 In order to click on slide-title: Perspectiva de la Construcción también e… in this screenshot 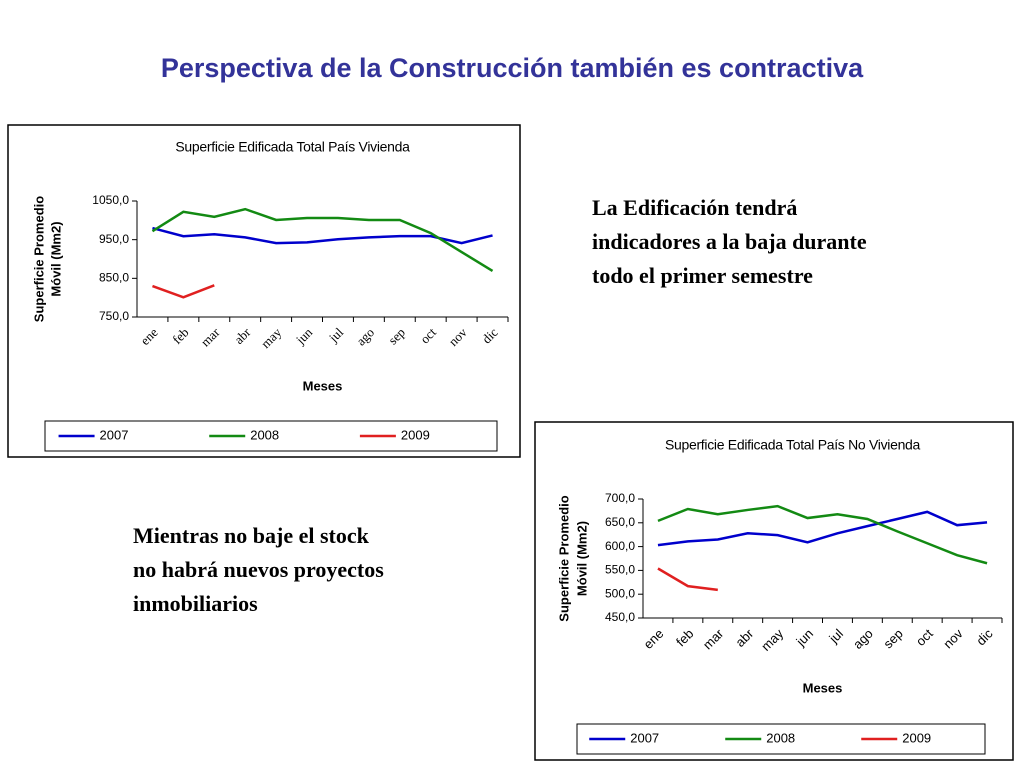, I will do `click(512, 68)`.